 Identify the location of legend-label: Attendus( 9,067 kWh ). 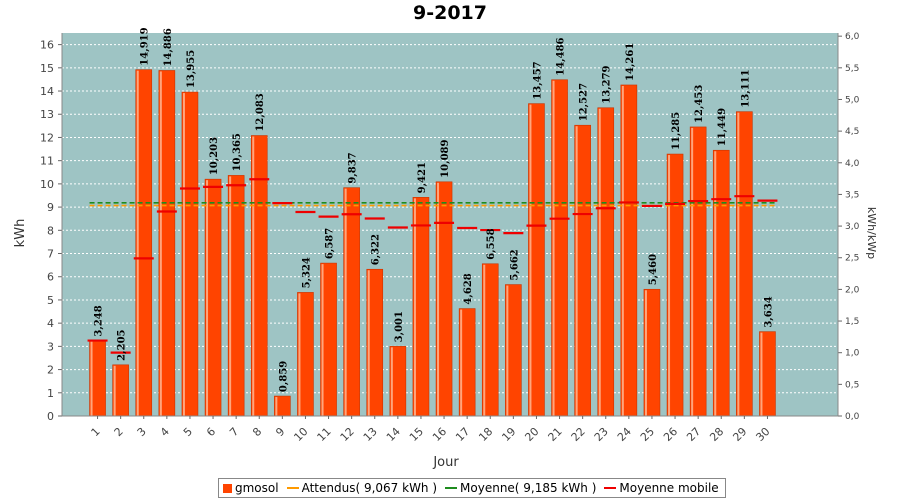
(369, 488).